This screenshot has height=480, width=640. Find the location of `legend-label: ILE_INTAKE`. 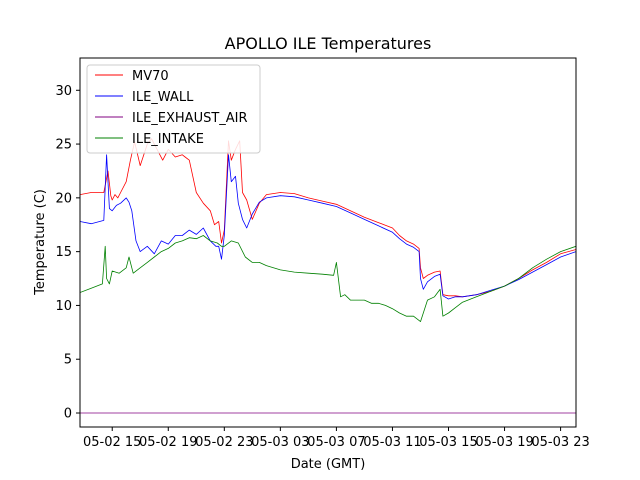

legend-label: ILE_INTAKE is located at coordinates (168, 139).